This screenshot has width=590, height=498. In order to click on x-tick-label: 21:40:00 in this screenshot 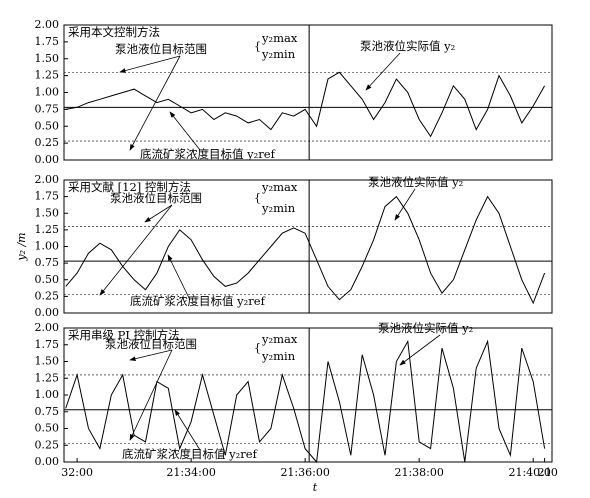, I will do `click(532, 472)`.